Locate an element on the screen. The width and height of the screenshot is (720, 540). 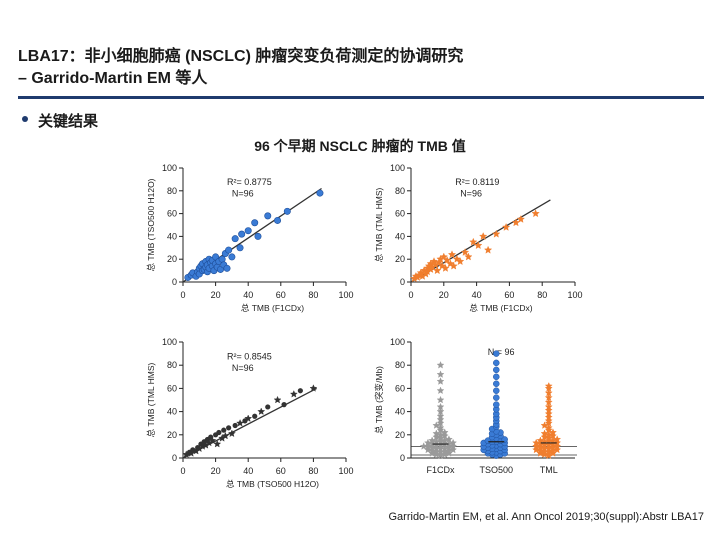
slide-title-line2: – Garrido-Martin EM 等人 is located at coordinates (113, 78).